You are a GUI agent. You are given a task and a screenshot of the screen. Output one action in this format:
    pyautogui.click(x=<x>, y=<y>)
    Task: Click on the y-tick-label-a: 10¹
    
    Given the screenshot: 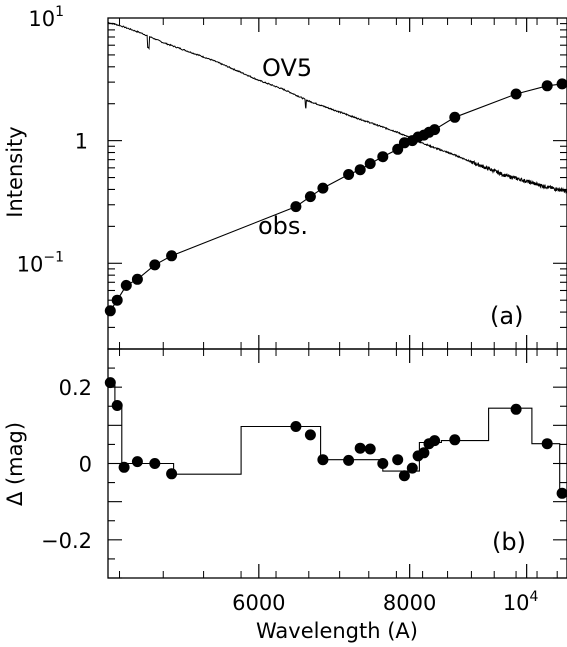 What is the action you would take?
    pyautogui.click(x=46, y=17)
    